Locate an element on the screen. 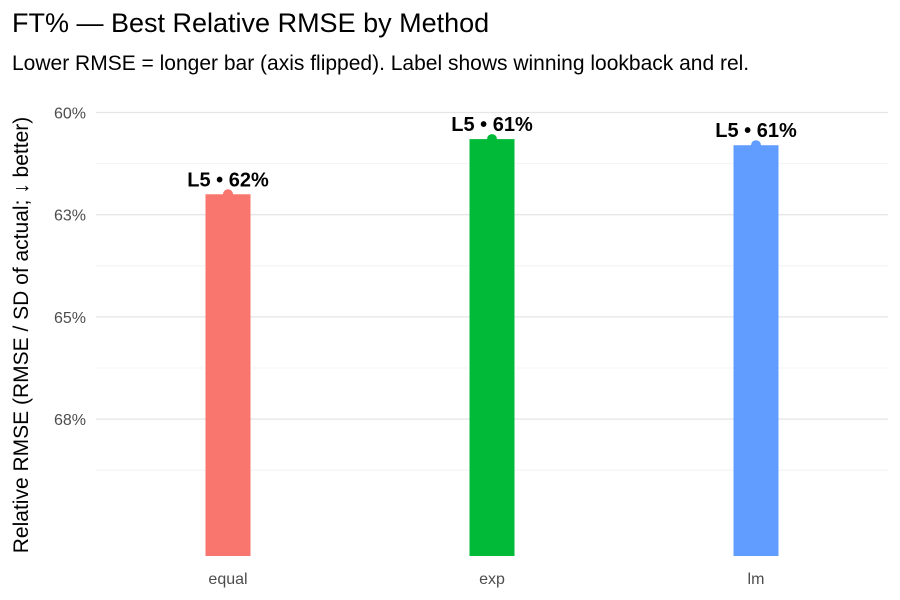 This screenshot has width=900, height=600. y-tick-label: 68% is located at coordinates (70, 420).